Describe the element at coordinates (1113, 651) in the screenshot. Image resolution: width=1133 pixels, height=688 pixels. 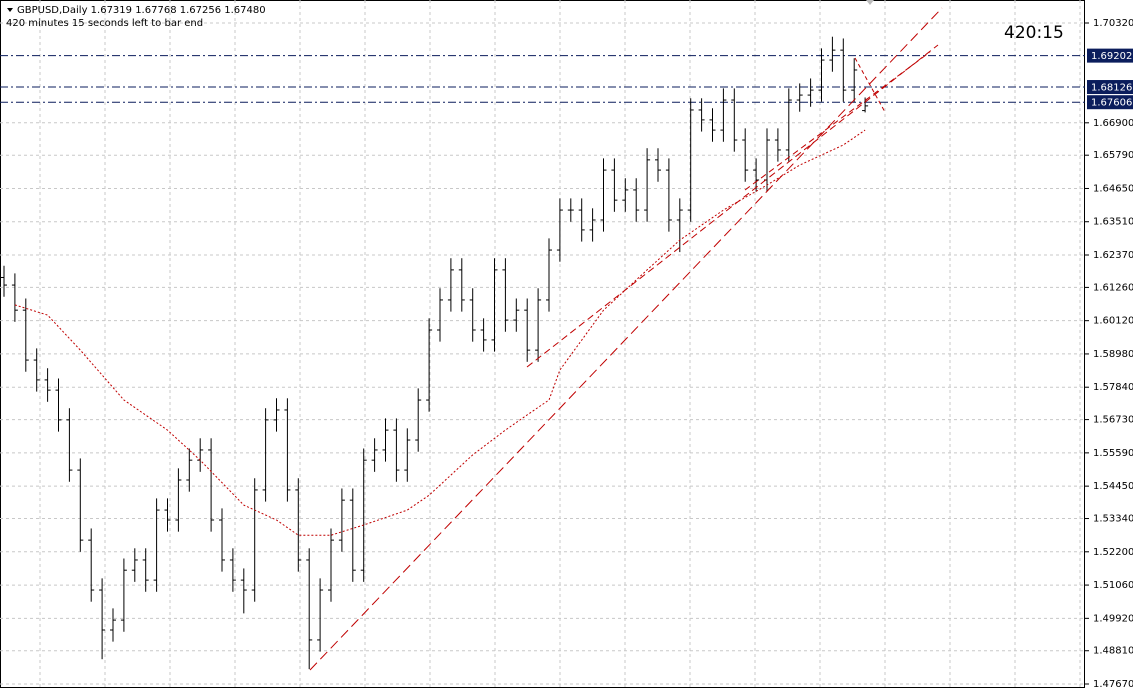
I see `y-tick-label: 1.48810` at that location.